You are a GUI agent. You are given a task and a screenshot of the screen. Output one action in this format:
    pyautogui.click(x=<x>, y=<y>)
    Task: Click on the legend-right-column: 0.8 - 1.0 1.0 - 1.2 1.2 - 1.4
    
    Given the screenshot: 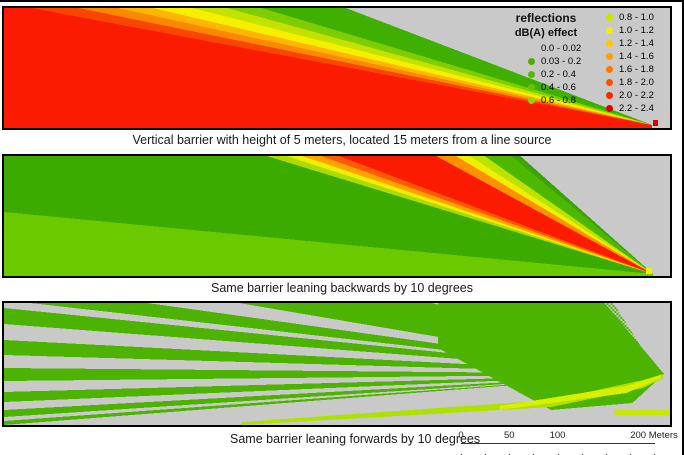 What is the action you would take?
    pyautogui.click(x=636, y=63)
    